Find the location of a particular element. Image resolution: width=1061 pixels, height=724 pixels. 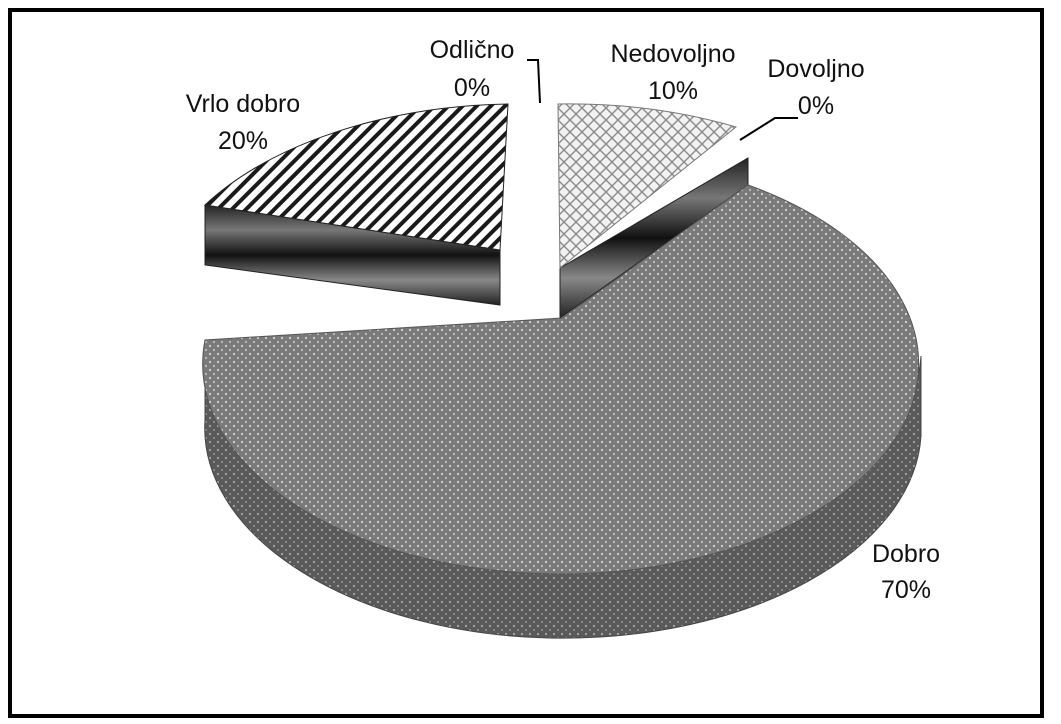

label-dobro-name: Dobro is located at coordinates (906, 554).